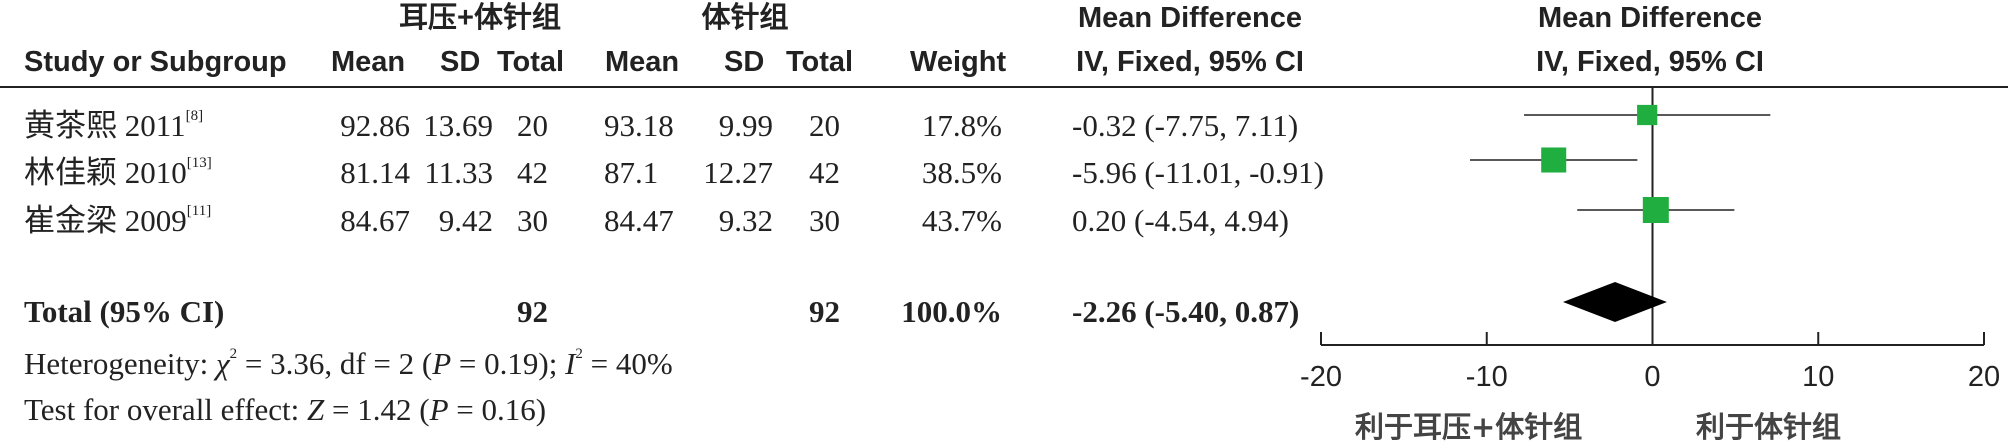  Describe the element at coordinates (155, 62) in the screenshot. I see `study-column-header: Study or Subgroup` at that location.